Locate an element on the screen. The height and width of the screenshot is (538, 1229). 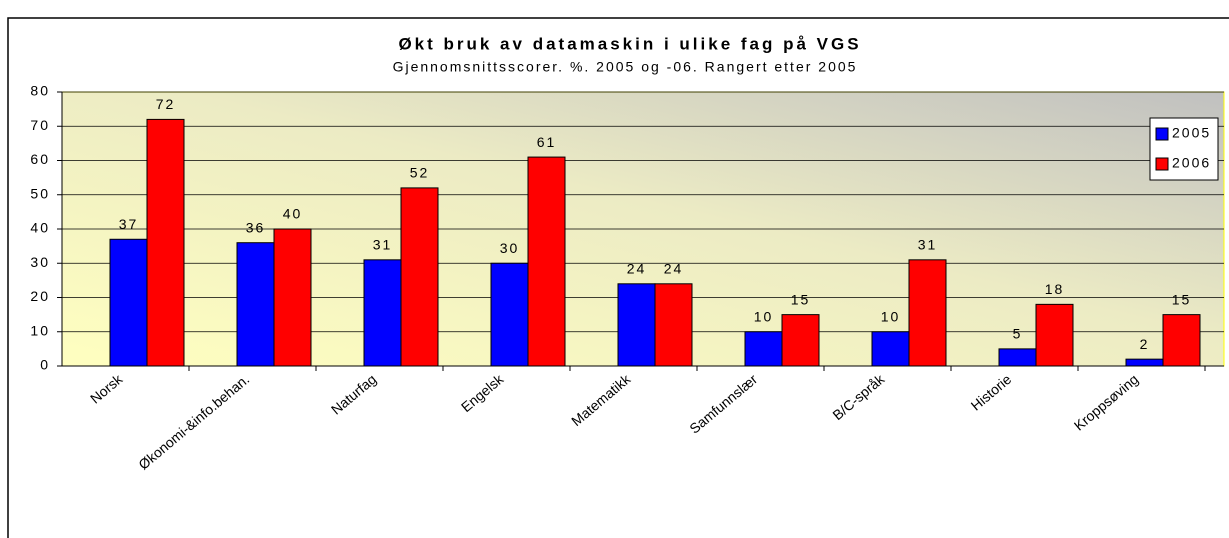
value-label: 40 is located at coordinates (293, 214).